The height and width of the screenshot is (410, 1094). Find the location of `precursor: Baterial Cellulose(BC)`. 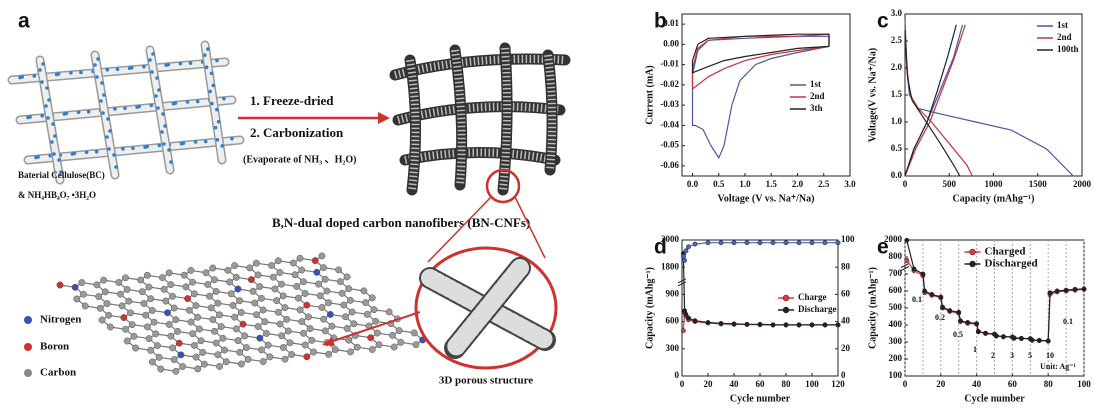

precursor: Baterial Cellulose(BC) is located at coordinates (61, 175).